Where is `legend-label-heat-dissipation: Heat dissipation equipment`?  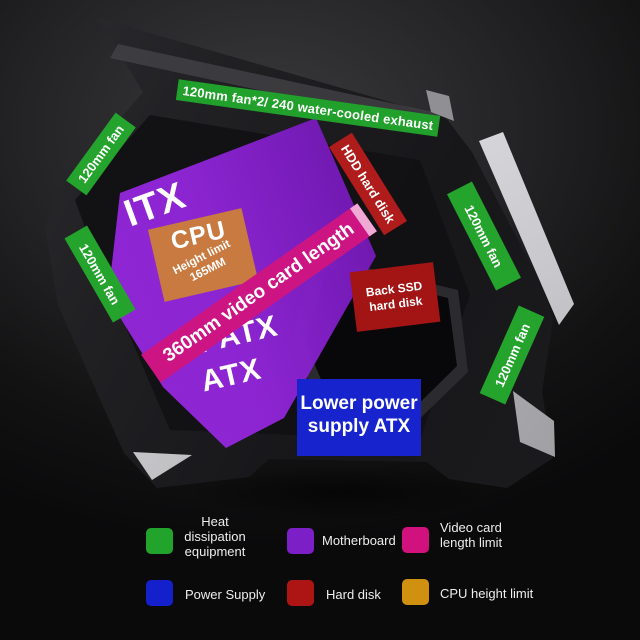
legend-label-heat-dissipation: Heat dissipation equipment is located at coordinates (215, 536).